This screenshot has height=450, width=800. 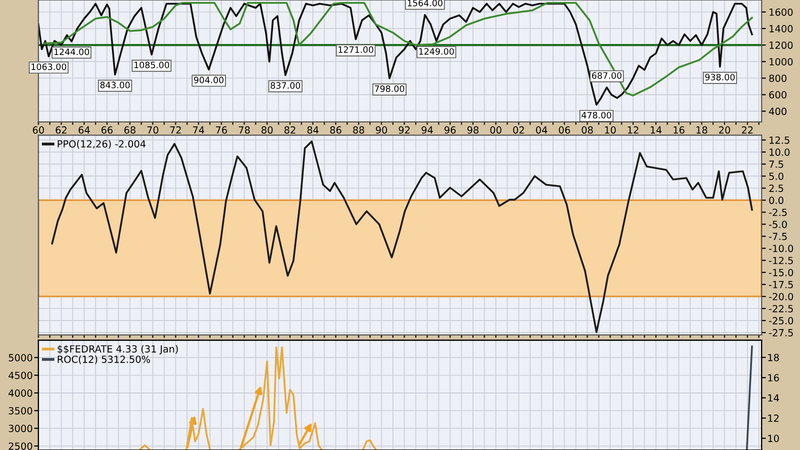 I want to click on x-tick-label: 14, so click(x=656, y=130).